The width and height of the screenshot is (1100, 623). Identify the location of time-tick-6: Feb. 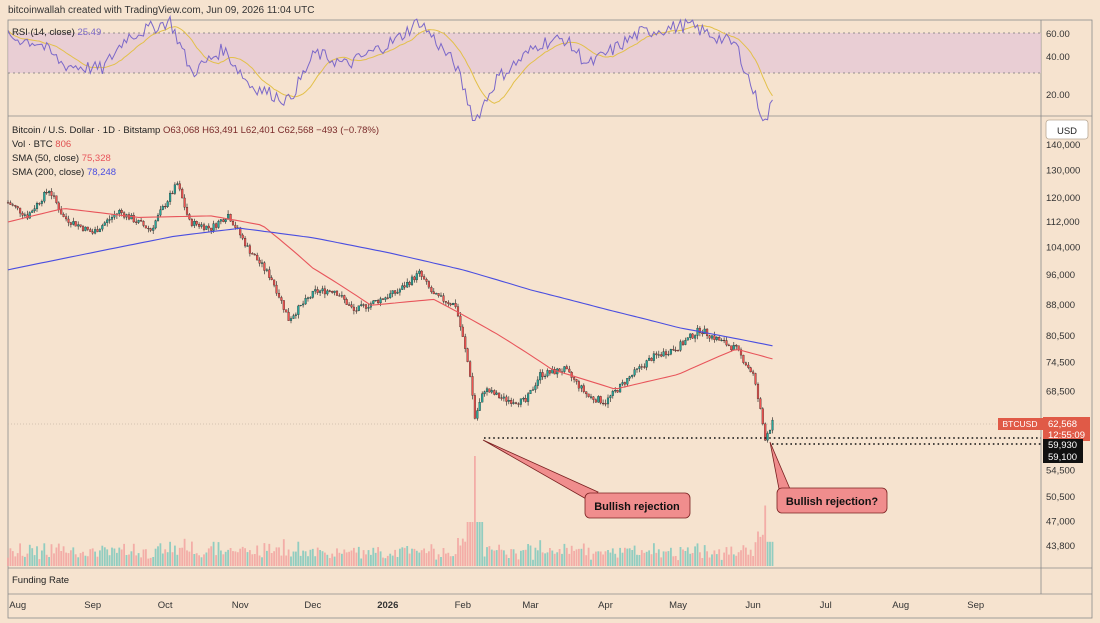
(463, 605).